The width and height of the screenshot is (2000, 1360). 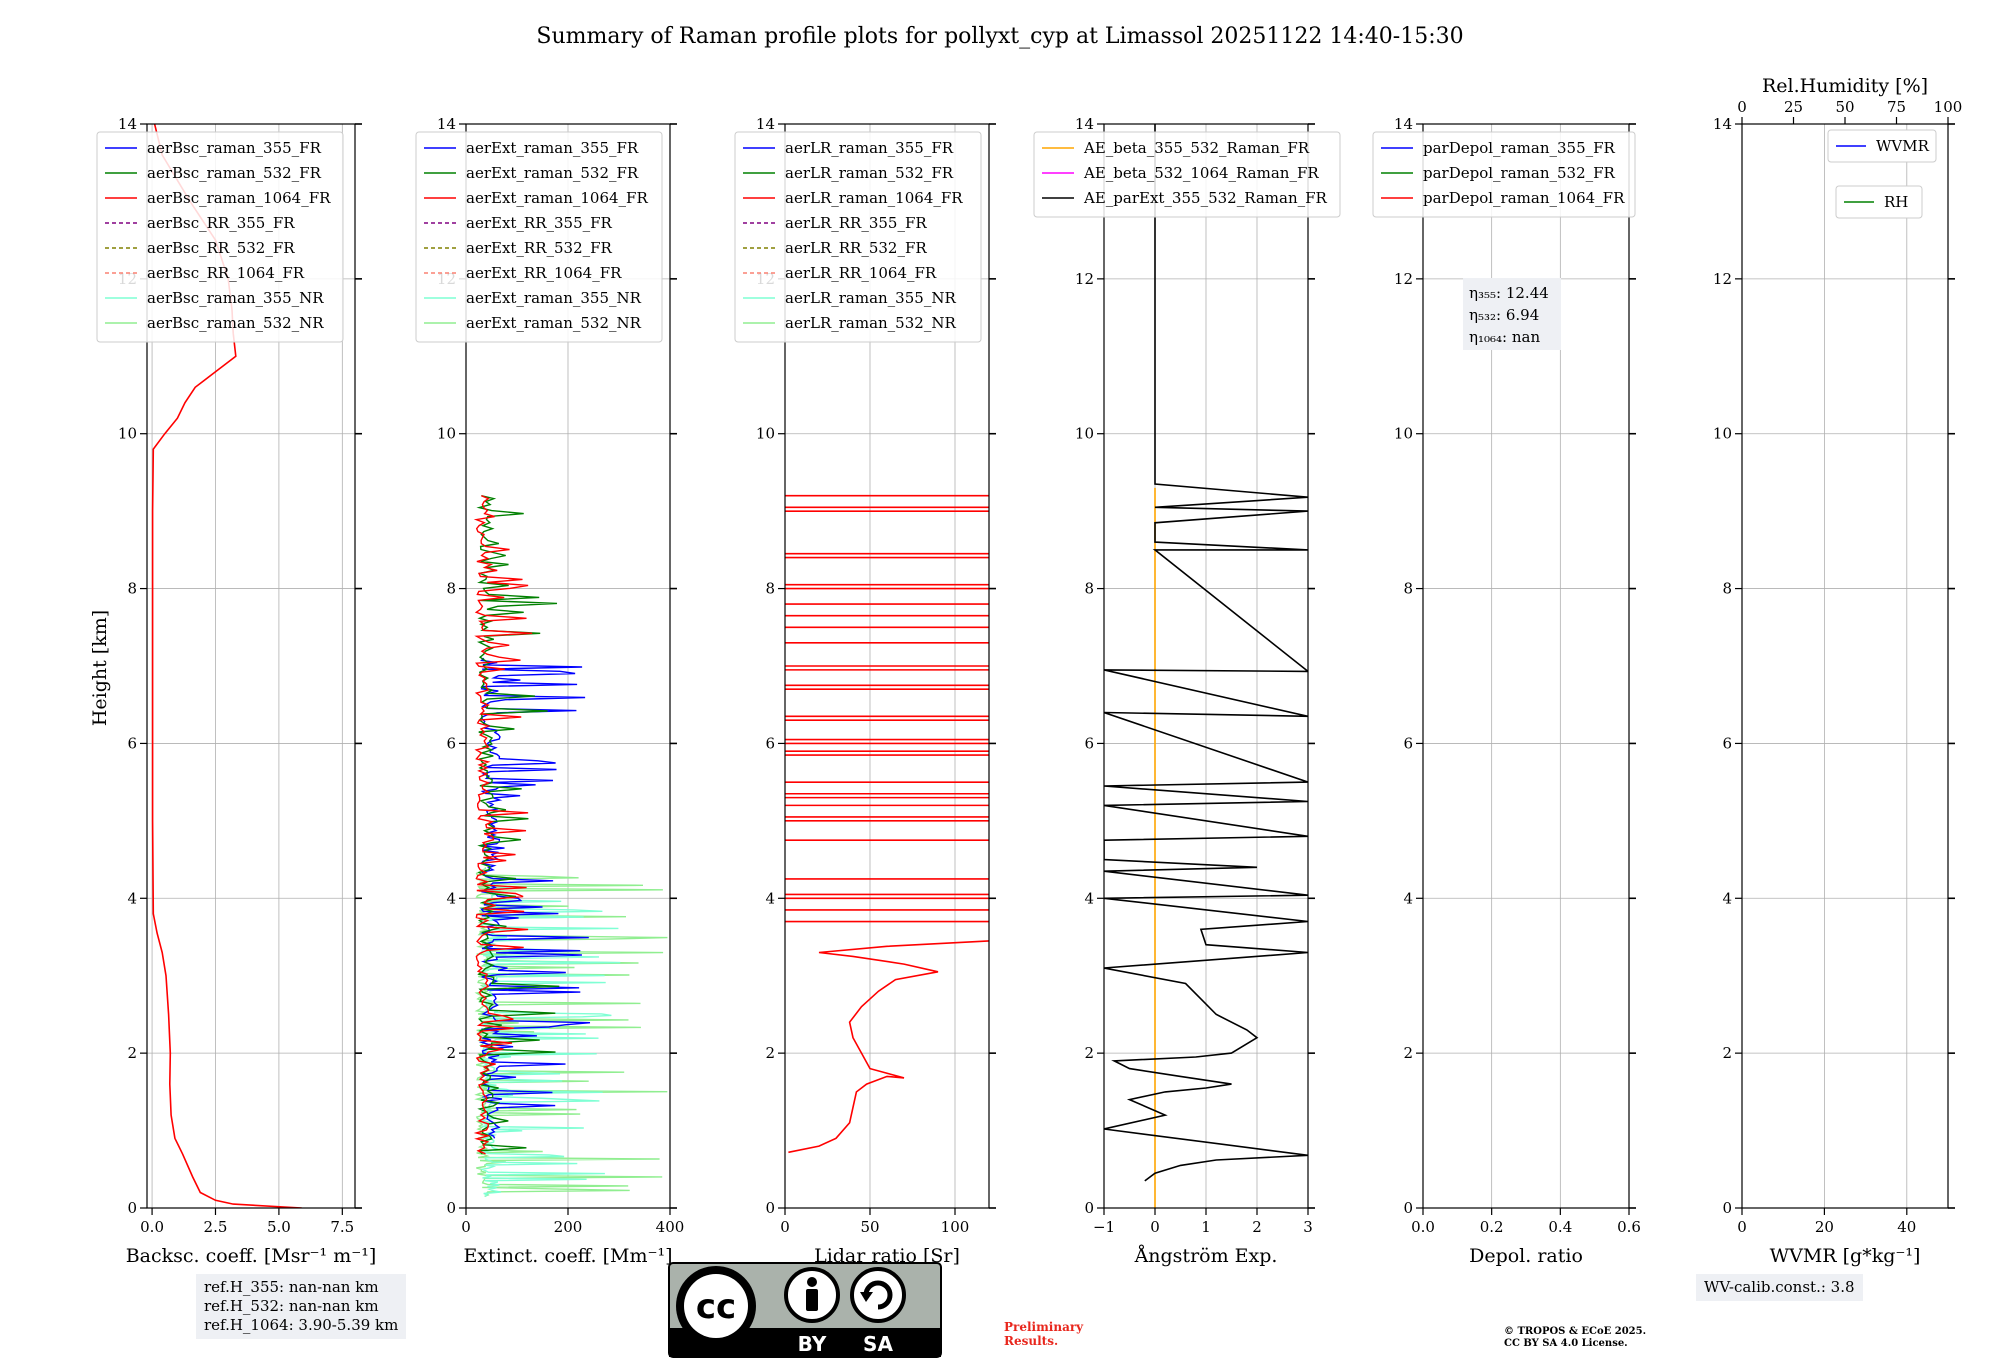 I want to click on preliminary-line-1: Preliminary, so click(x=1044, y=1327).